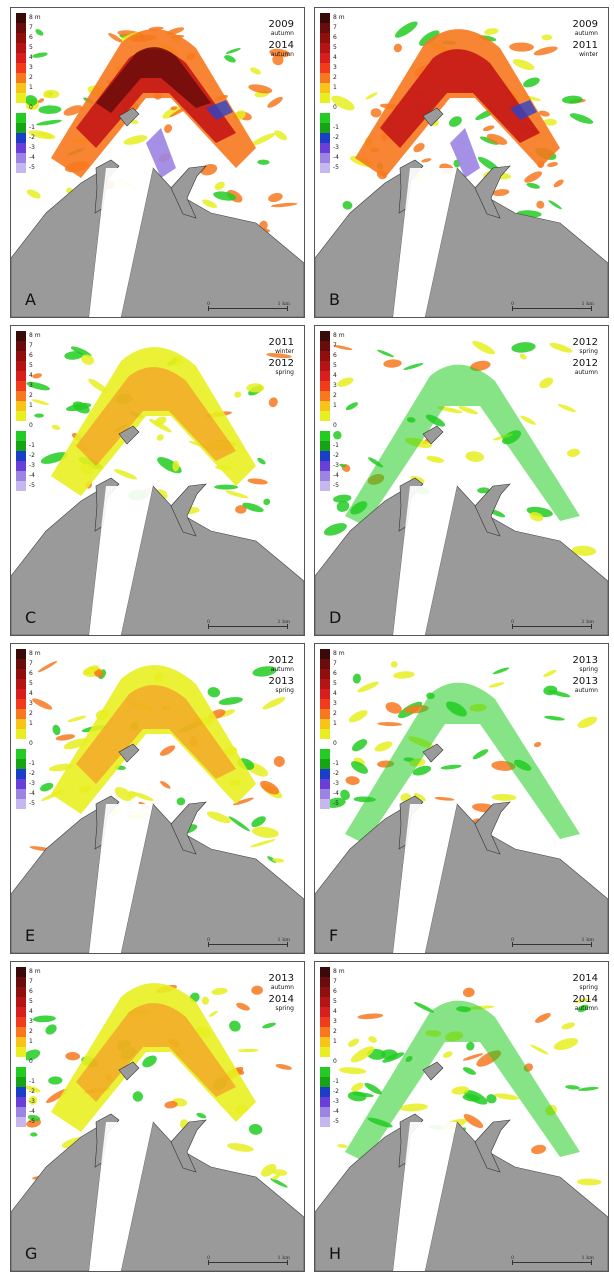 This screenshot has width=614, height=1274. What do you see at coordinates (585, 45) in the screenshot?
I see `to-year: 2011` at bounding box center [585, 45].